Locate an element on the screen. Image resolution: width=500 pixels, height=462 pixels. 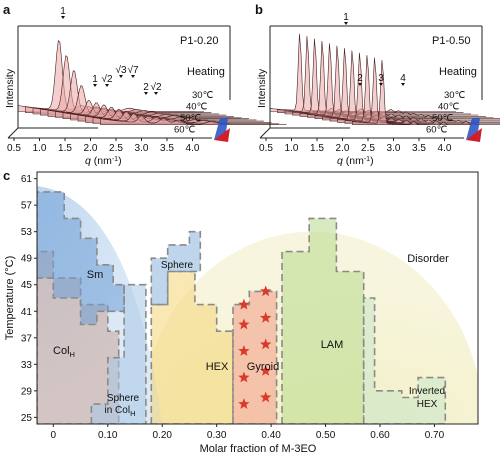
y-tick-label: 49 is located at coordinates (27, 259).